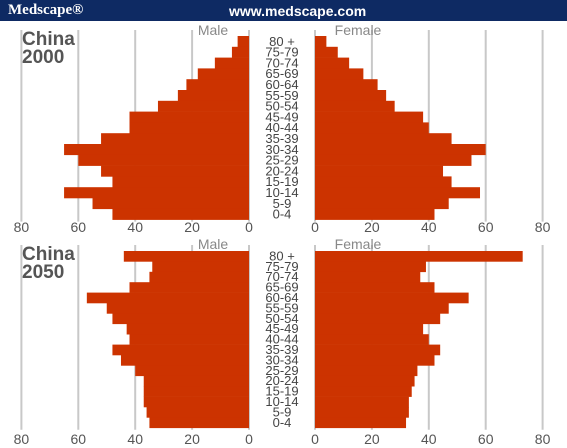 The width and height of the screenshot is (567, 448). I want to click on medscape-url: www.medscape.com, so click(298, 11).